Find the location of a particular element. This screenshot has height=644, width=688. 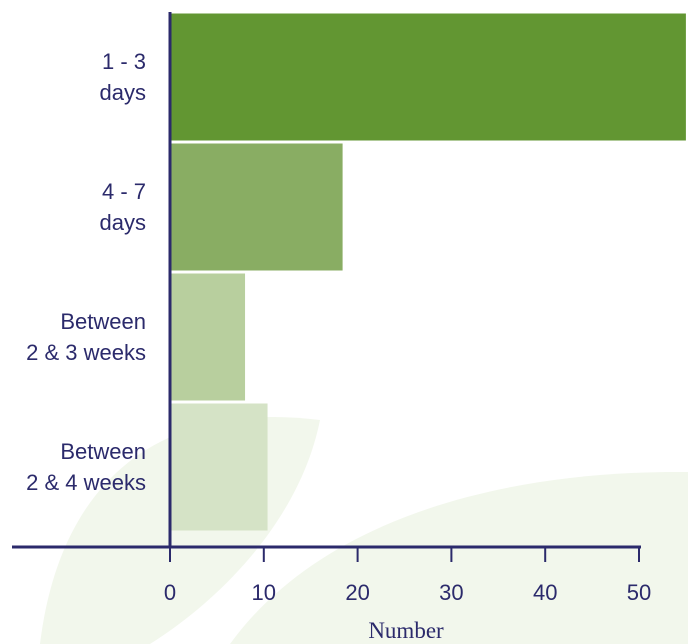

x-axis-title: Number is located at coordinates (406, 630).